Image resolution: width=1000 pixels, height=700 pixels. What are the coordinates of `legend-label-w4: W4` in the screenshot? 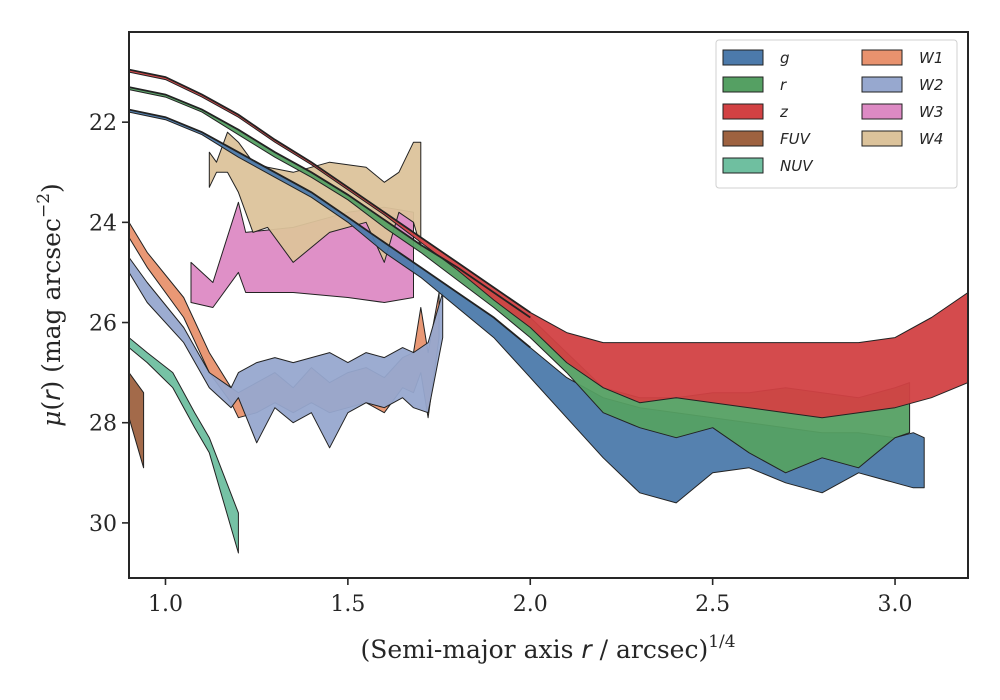 It's located at (931, 139).